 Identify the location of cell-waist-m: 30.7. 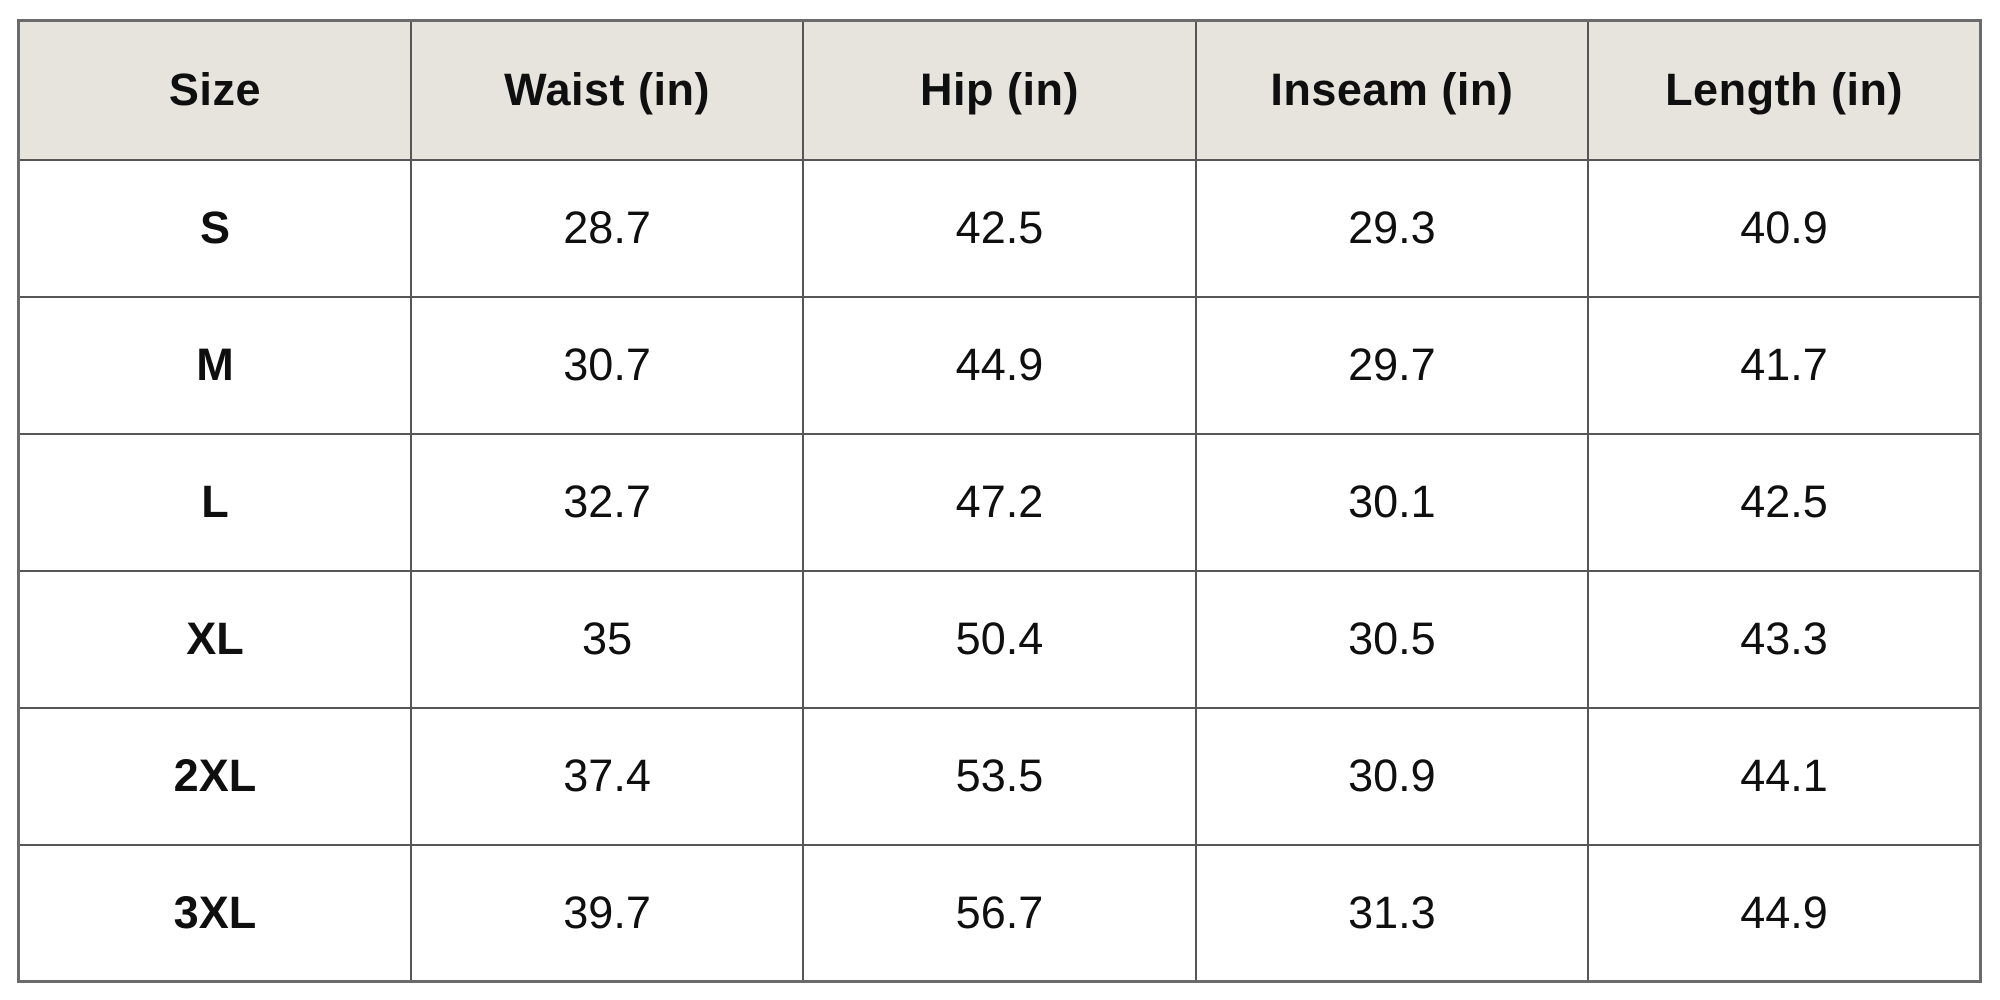
(607, 365).